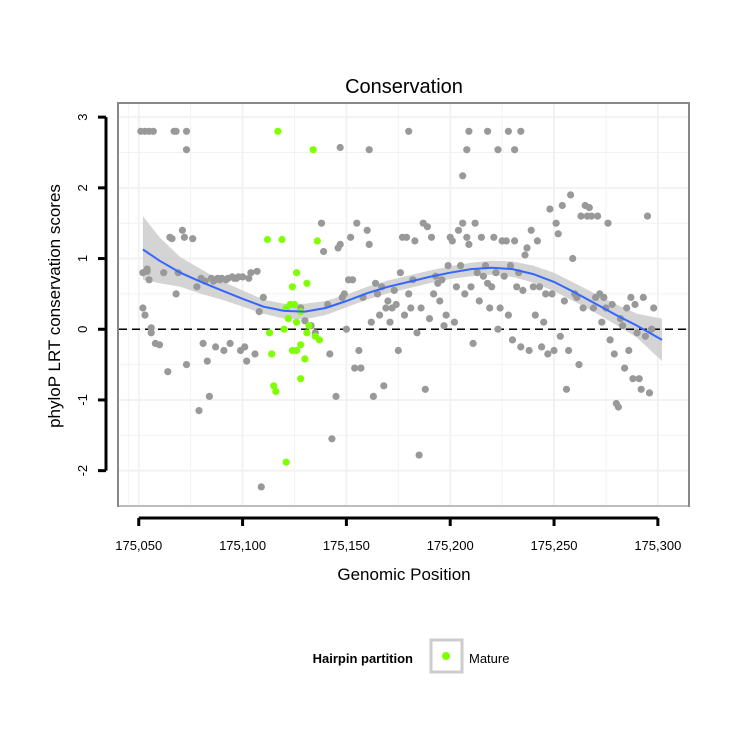 Image resolution: width=750 pixels, height=750 pixels. I want to click on points-mature, so click(293, 296).